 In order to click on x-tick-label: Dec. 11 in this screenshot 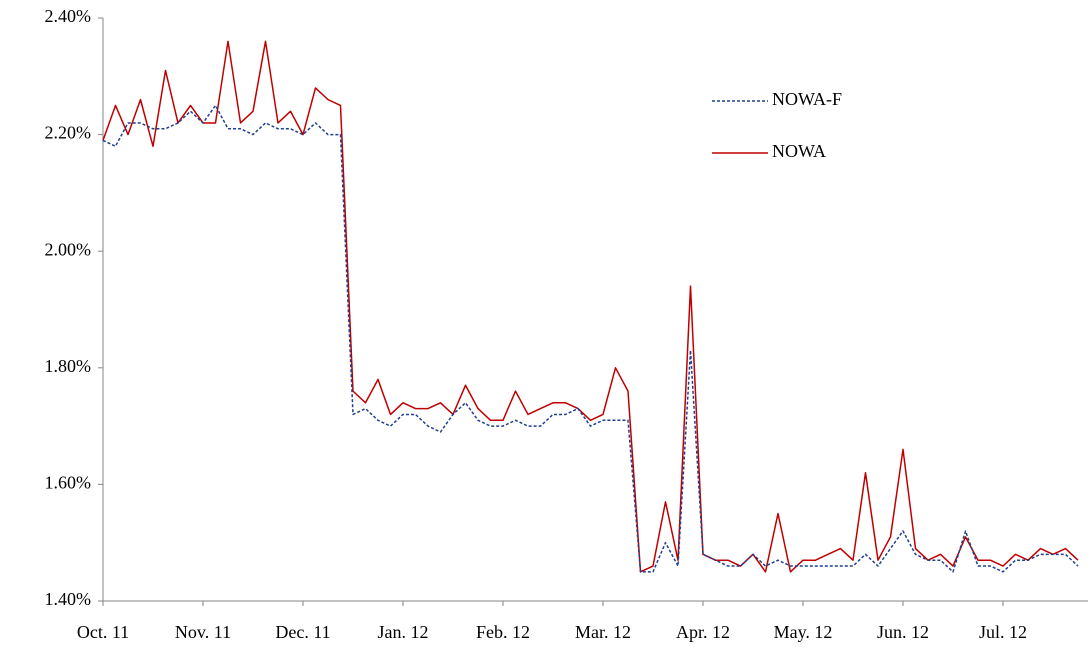, I will do `click(302, 632)`.